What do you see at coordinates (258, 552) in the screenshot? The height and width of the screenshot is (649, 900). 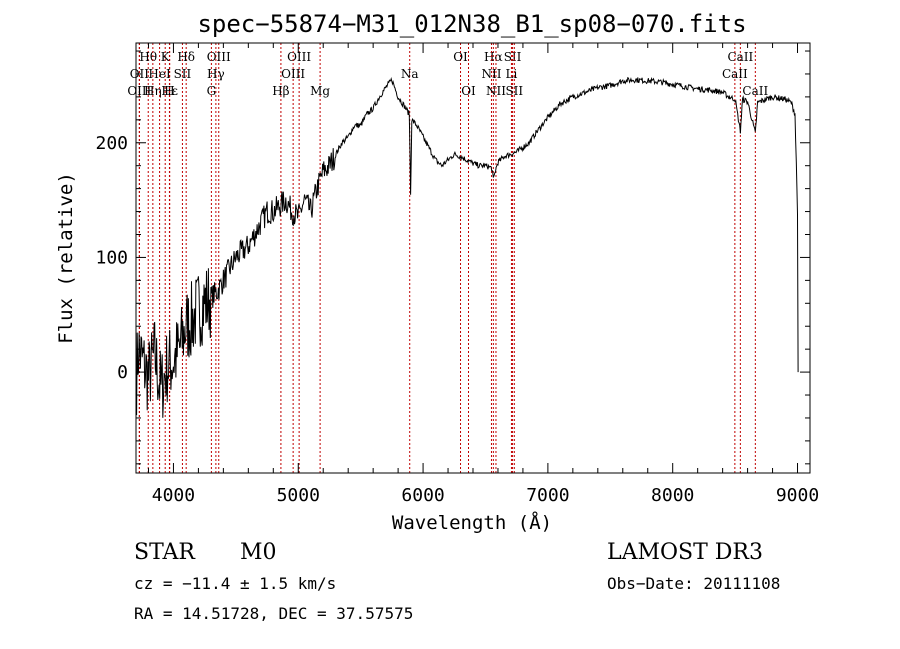 I see `object-subclass: M0` at bounding box center [258, 552].